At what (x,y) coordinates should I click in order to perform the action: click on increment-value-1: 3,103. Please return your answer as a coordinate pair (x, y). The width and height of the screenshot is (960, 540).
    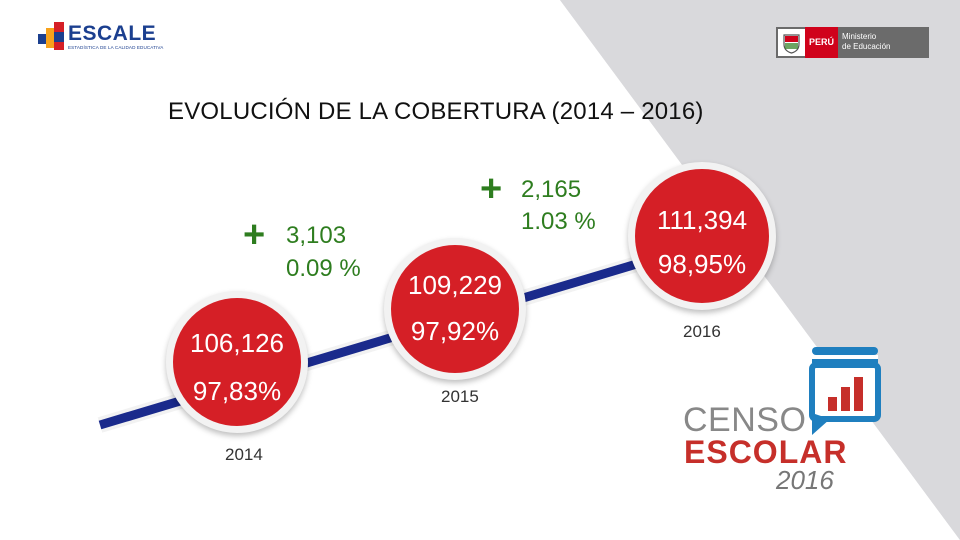
    Looking at the image, I should click on (316, 235).